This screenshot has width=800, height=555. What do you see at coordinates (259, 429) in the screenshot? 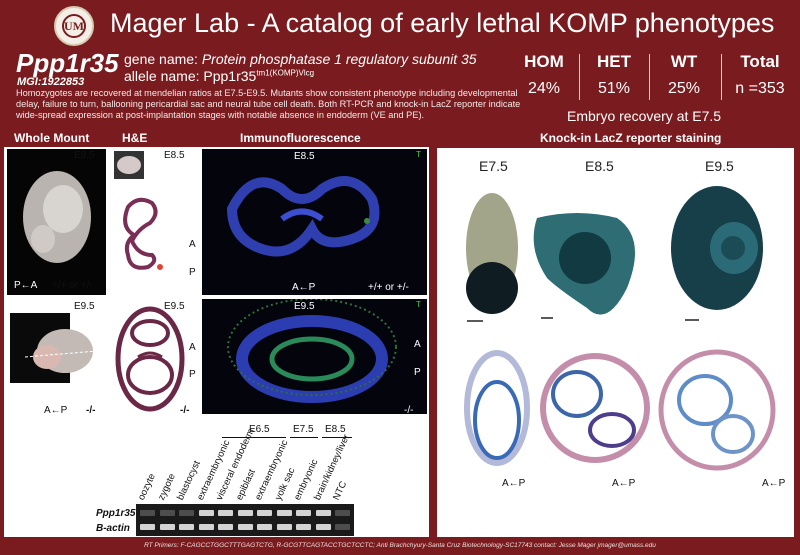
I see `gel-stage-1: E6.5` at bounding box center [259, 429].